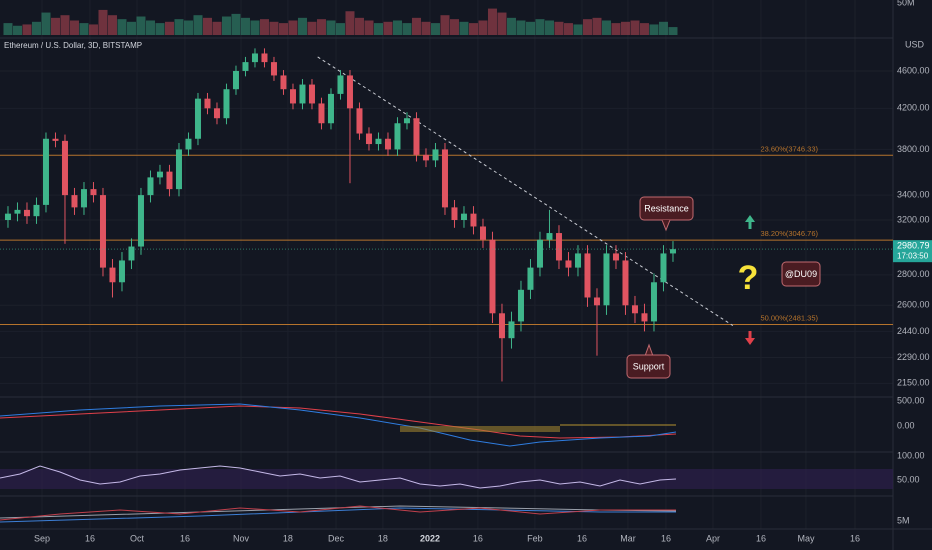 This screenshot has width=932, height=550. What do you see at coordinates (915, 44) in the screenshot?
I see `currency-label: USD` at bounding box center [915, 44].